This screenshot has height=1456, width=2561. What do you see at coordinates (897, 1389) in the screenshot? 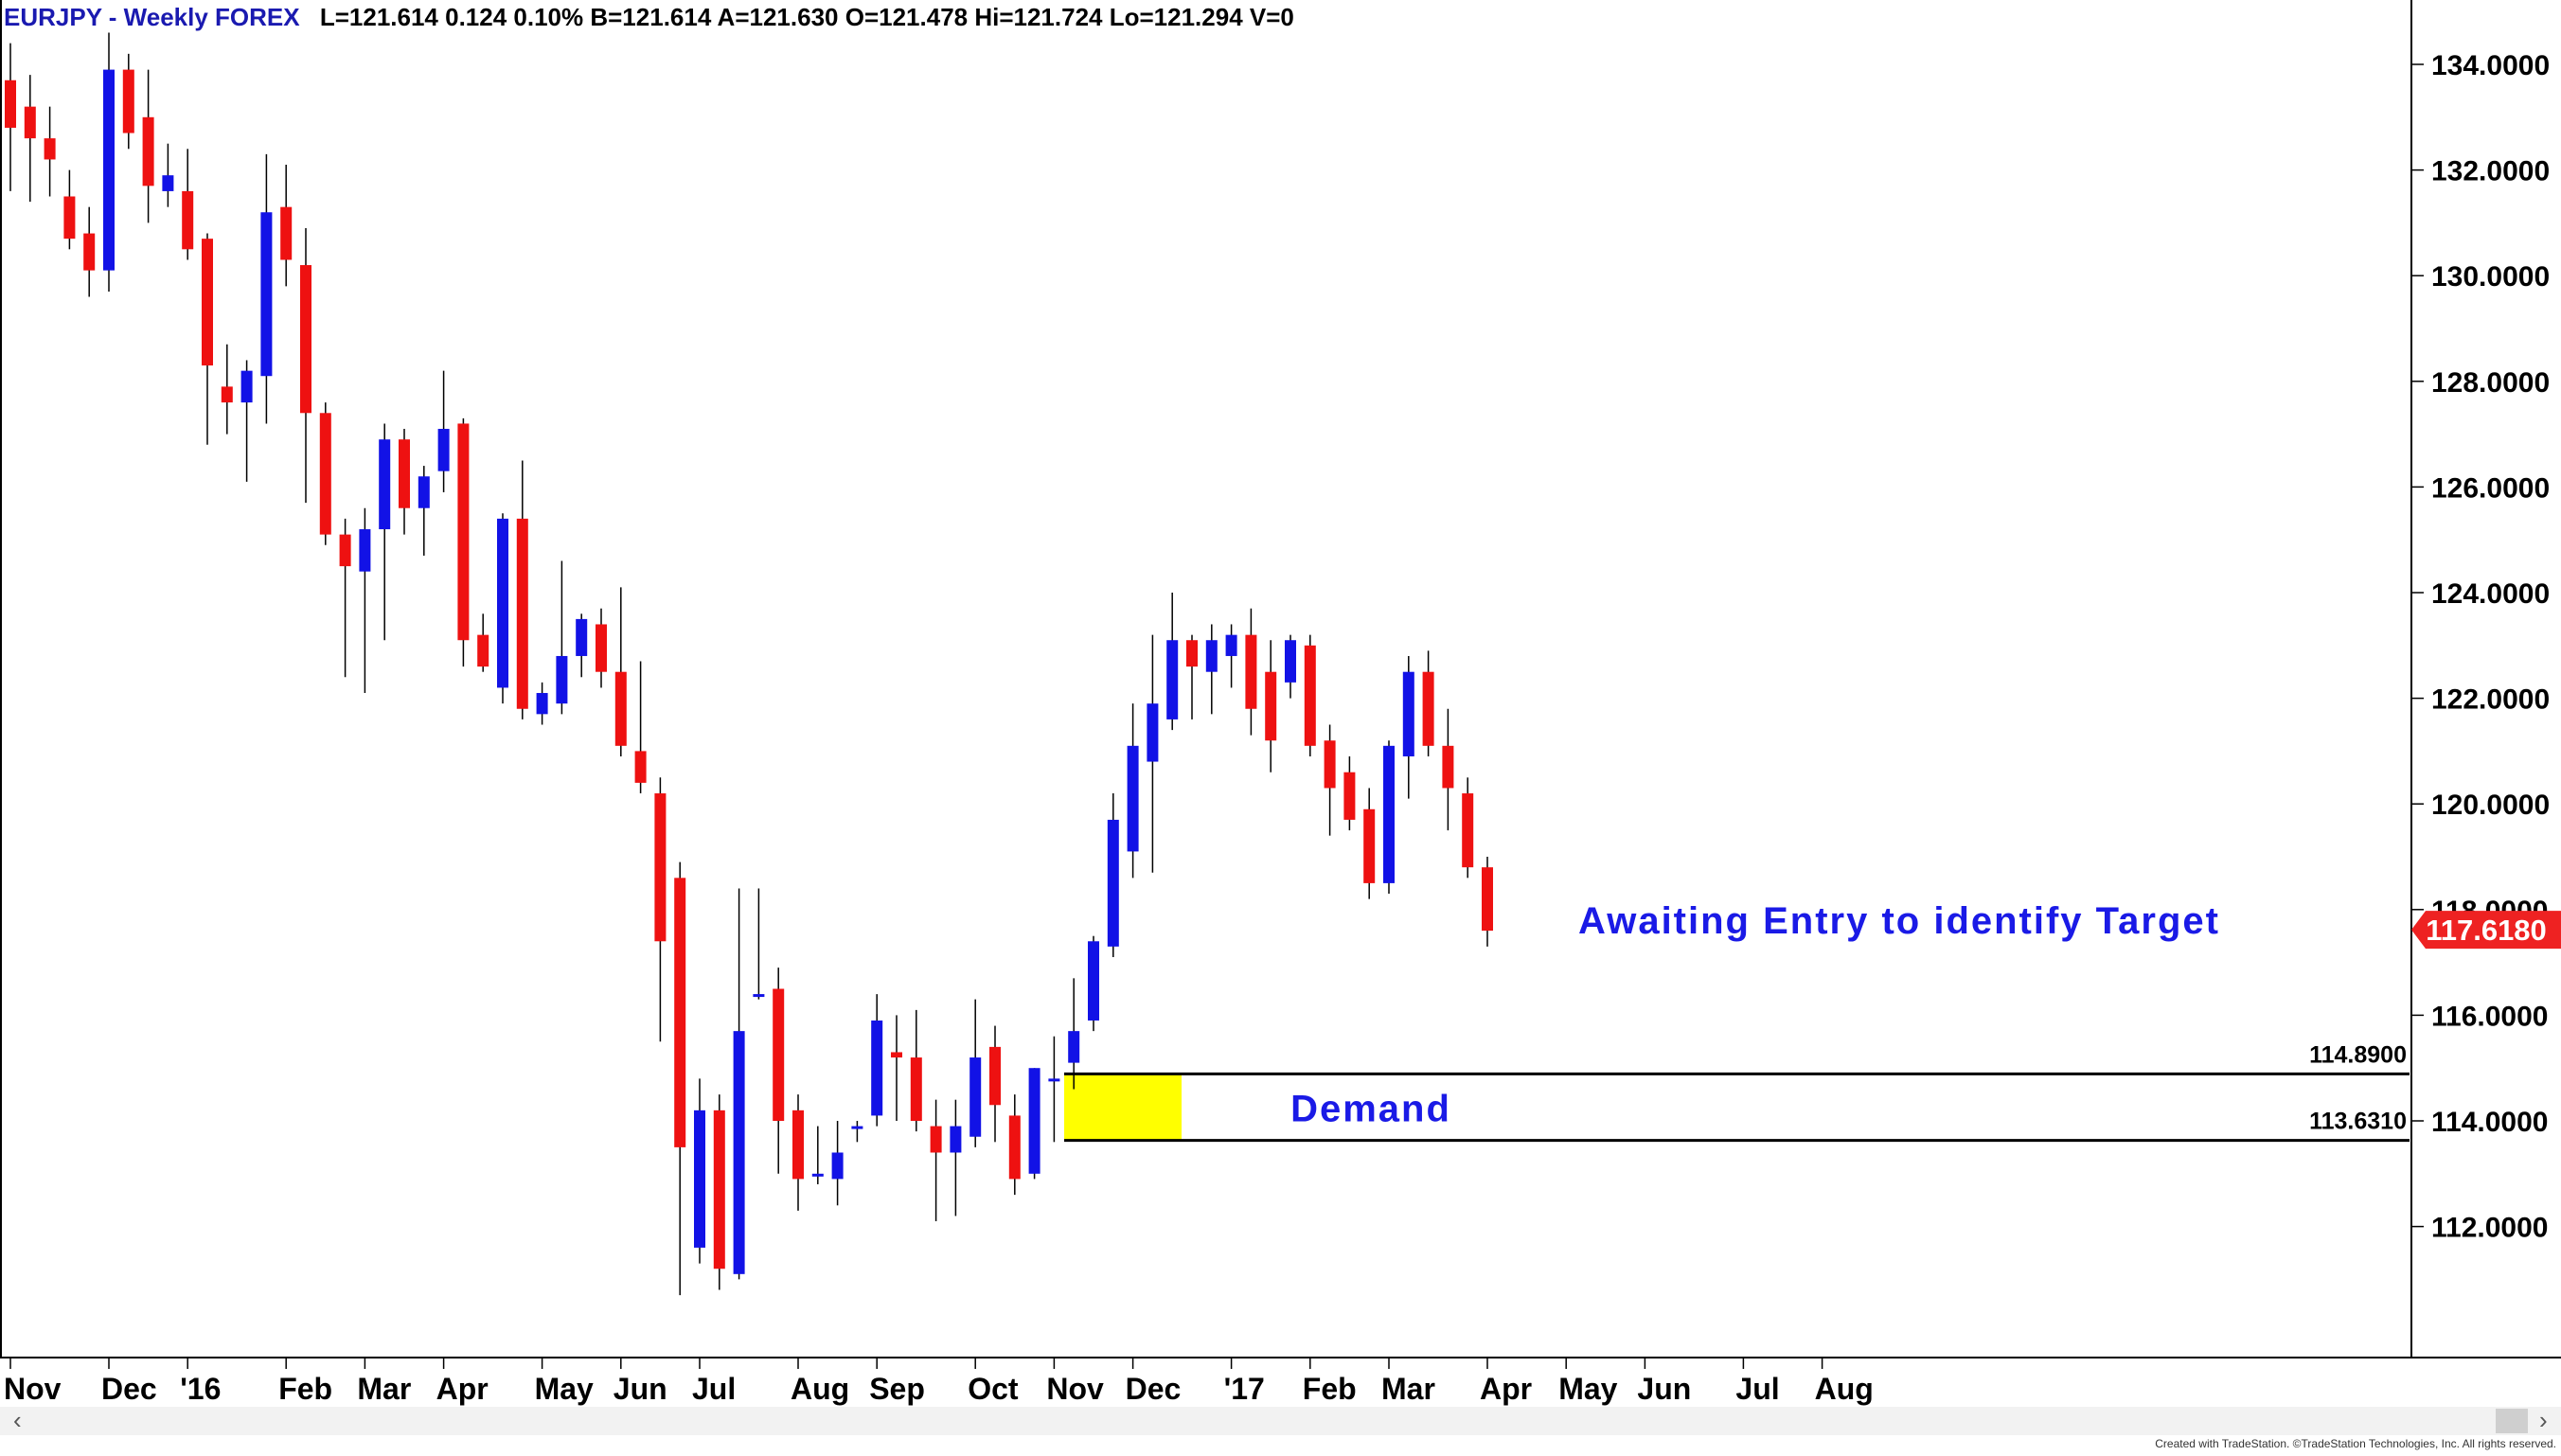
I see `time-tick-label: Sep` at bounding box center [897, 1389].